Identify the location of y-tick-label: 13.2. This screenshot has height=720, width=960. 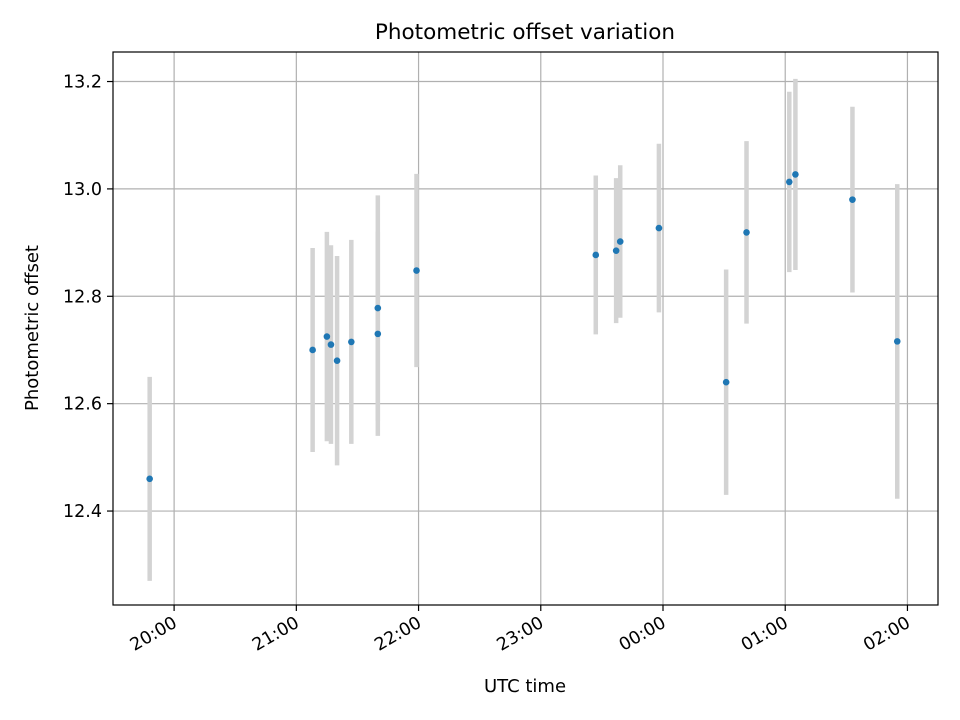
(82, 83).